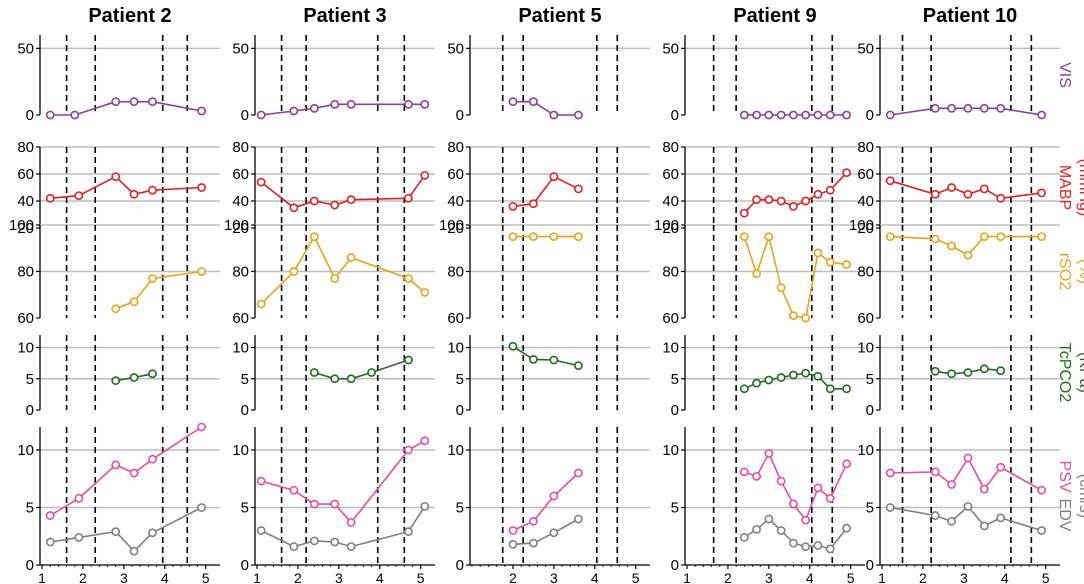 Image resolution: width=1084 pixels, height=584 pixels. Describe the element at coordinates (1080, 496) in the screenshot. I see `row-label-part: (cm/s)` at that location.